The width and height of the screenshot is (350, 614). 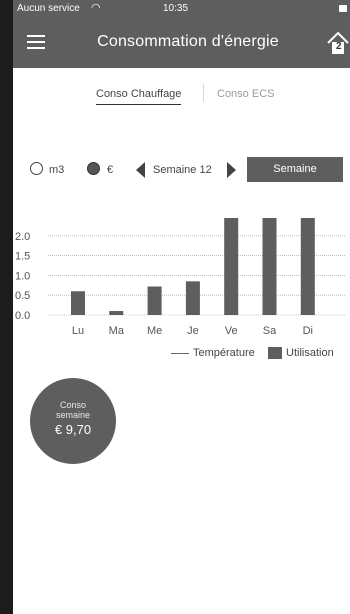 I want to click on legend-temperature-swatch, so click(x=180, y=353).